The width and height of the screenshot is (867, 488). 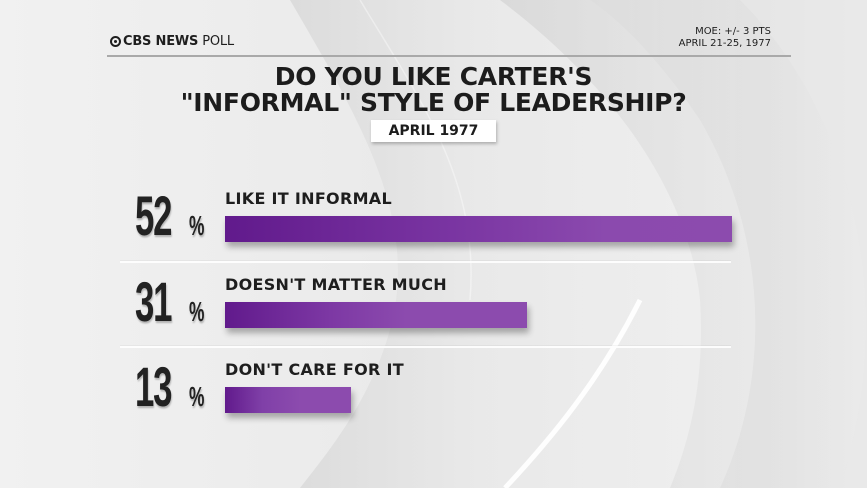 I want to click on header-divider, so click(x=449, y=56).